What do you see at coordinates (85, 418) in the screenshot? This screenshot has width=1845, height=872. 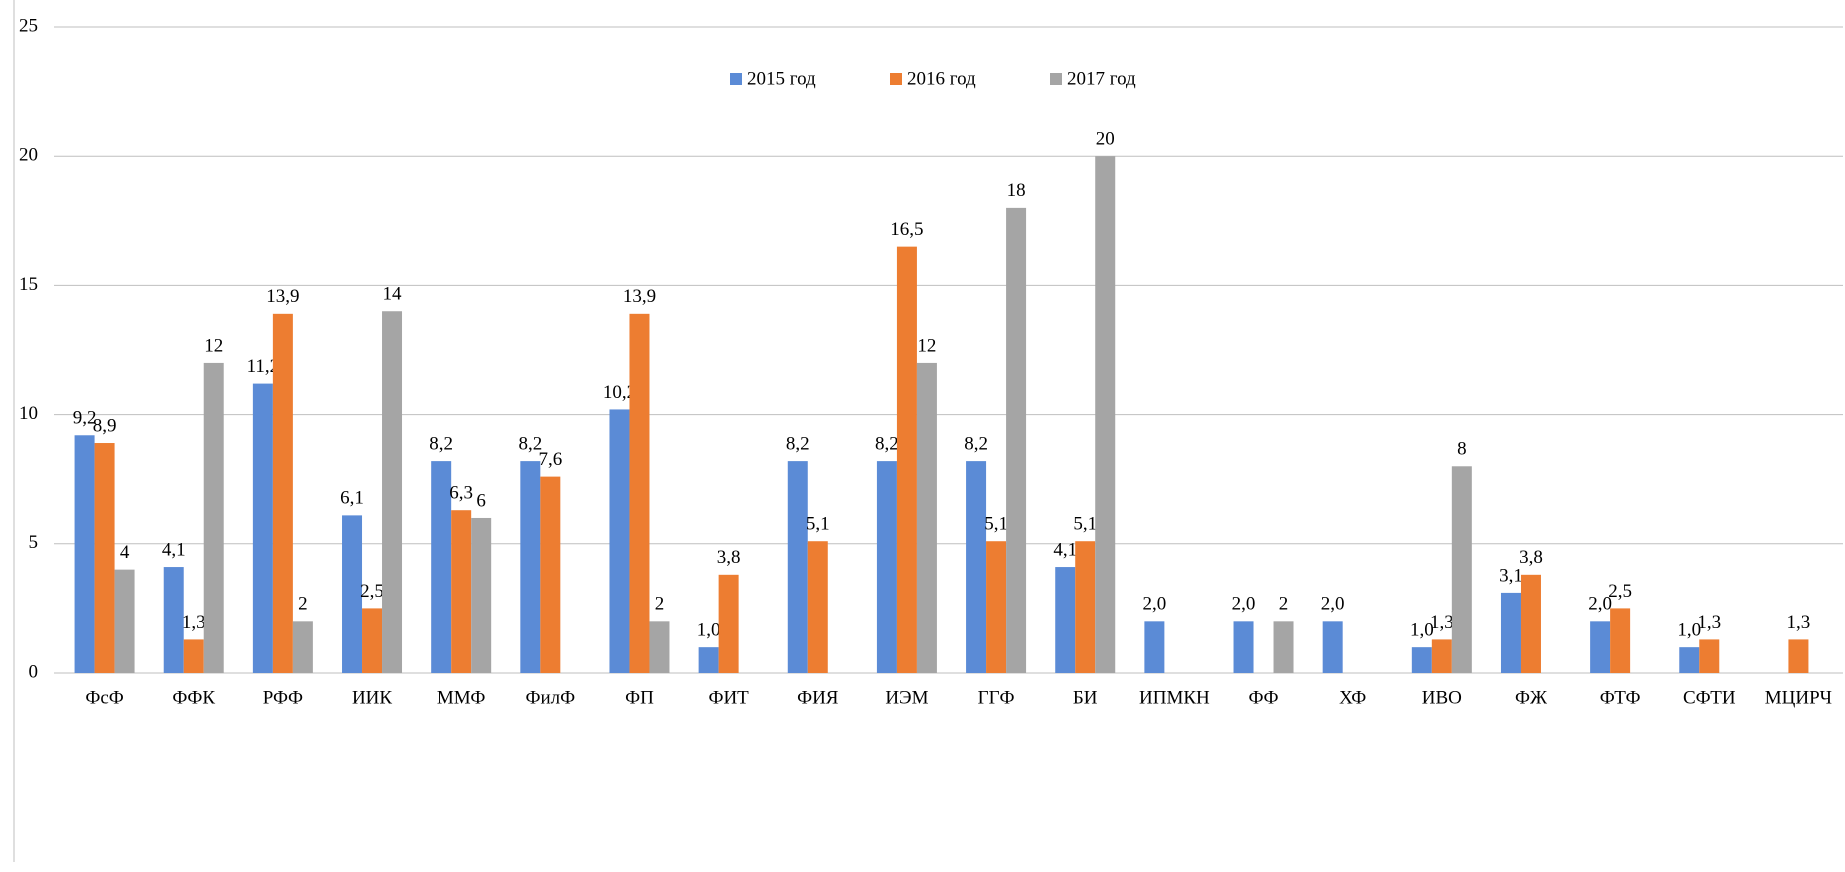 I see `data-label: 9,2` at bounding box center [85, 418].